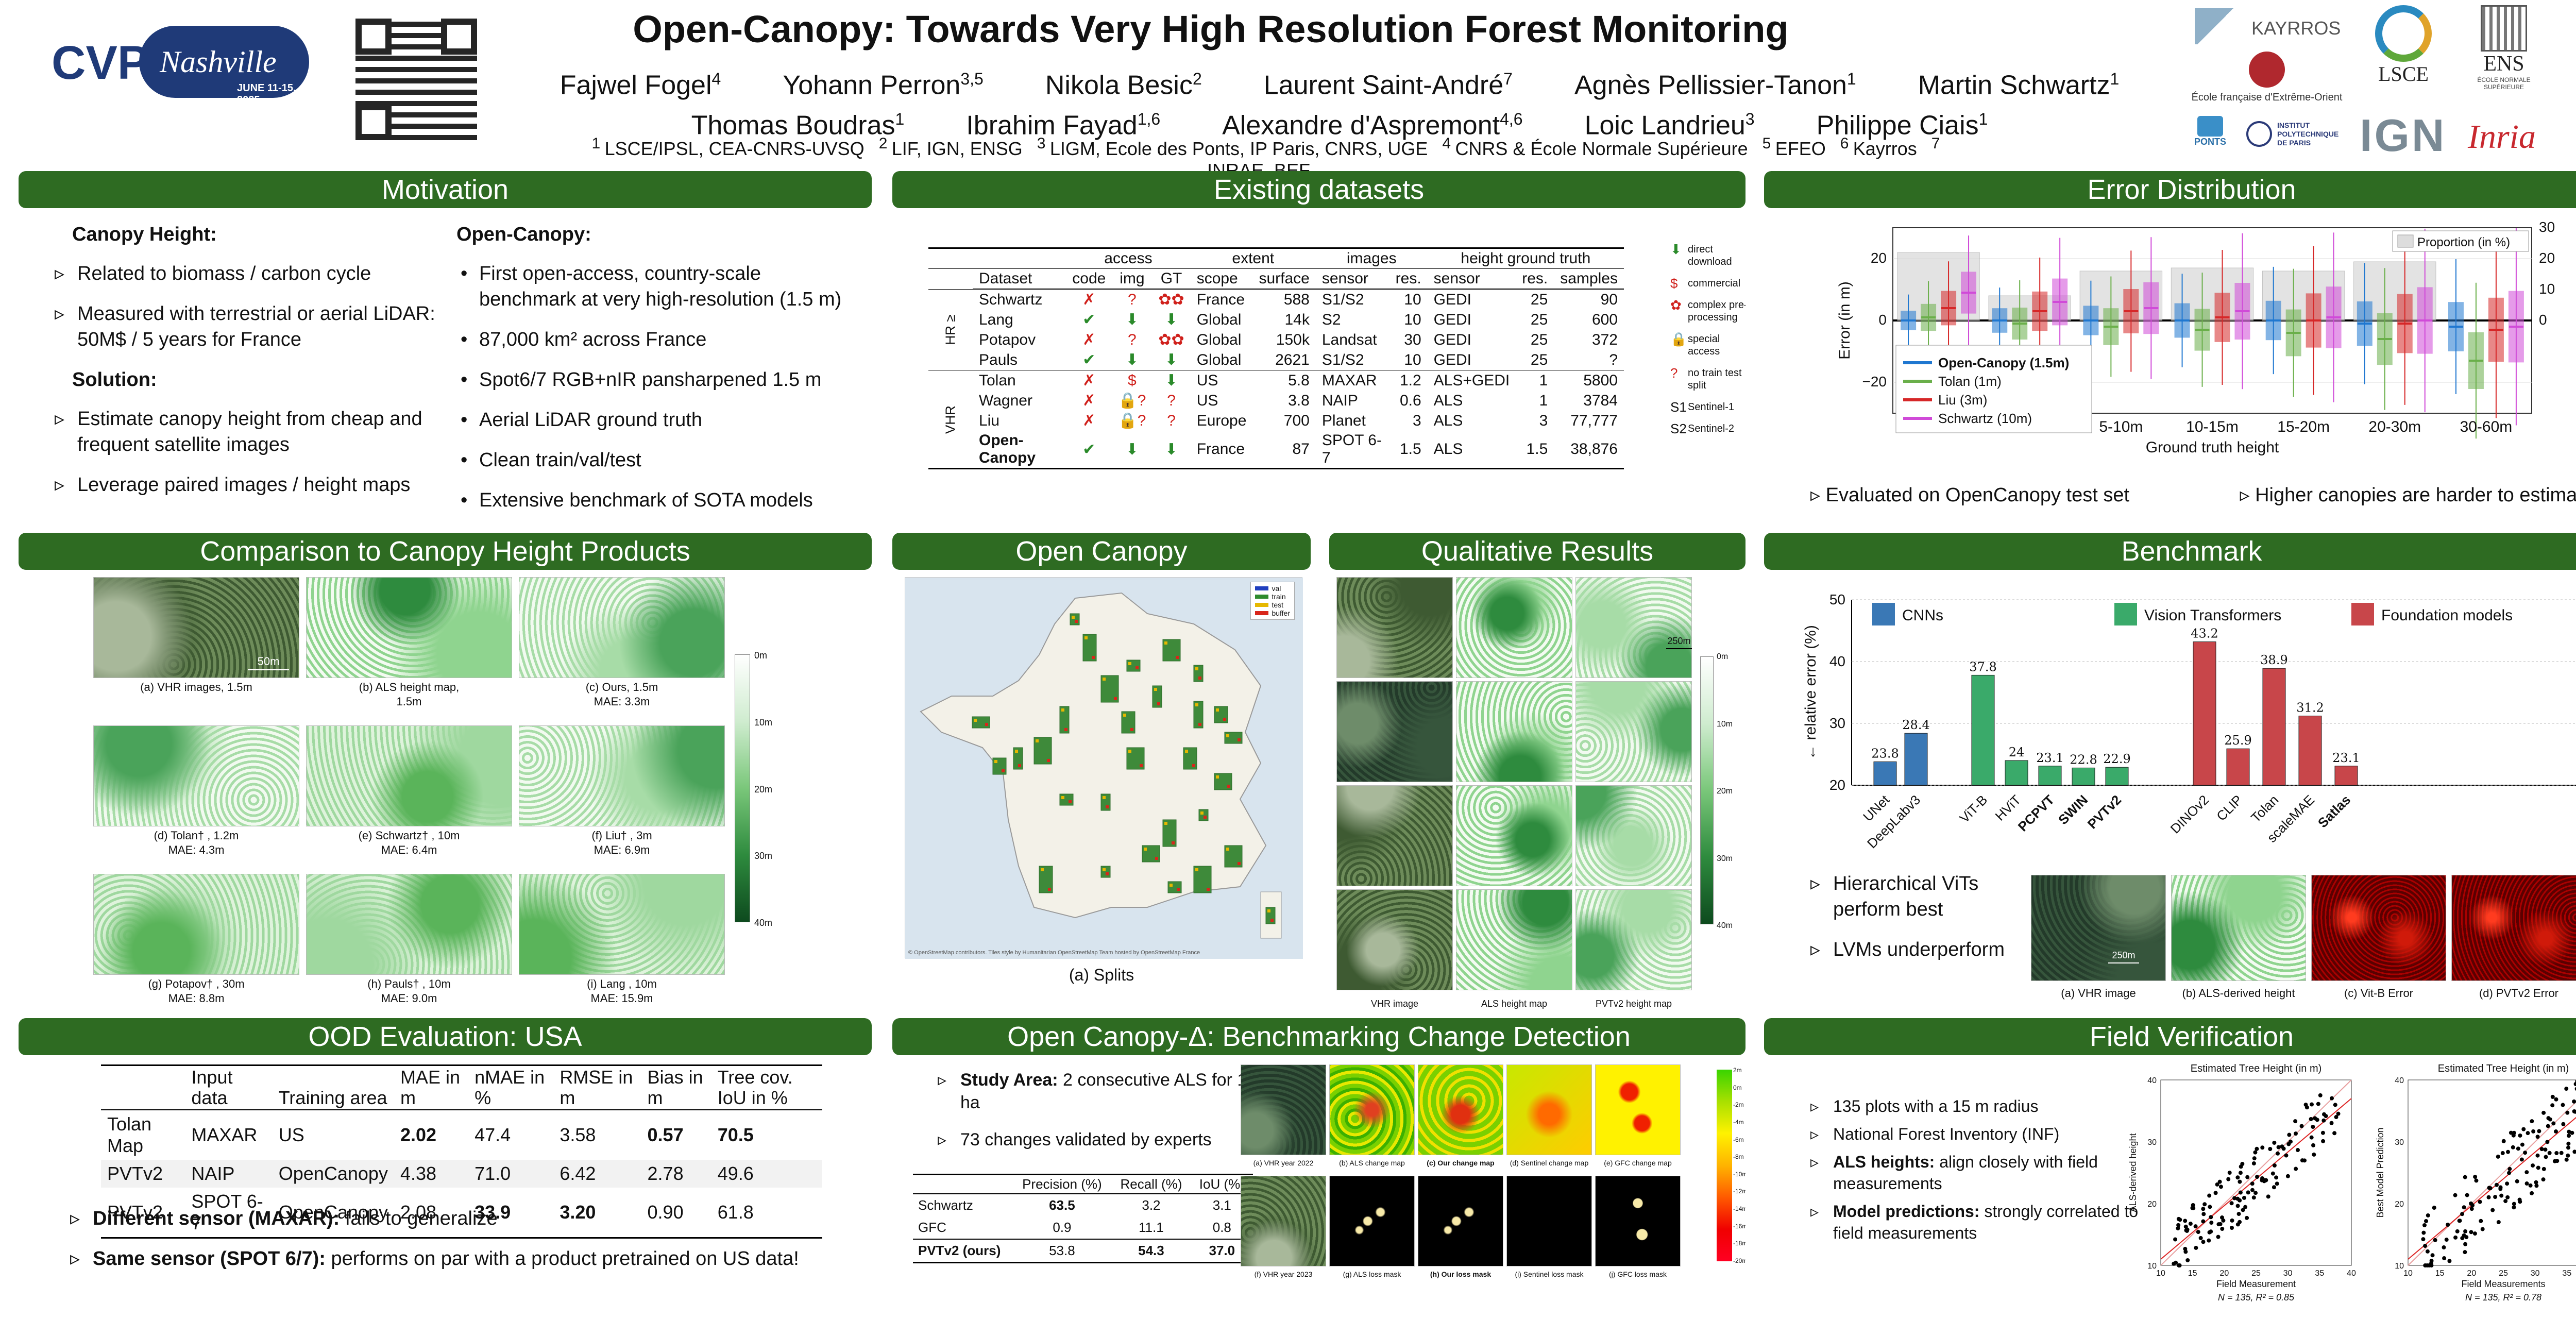 This screenshot has height=1319, width=2576. Describe the element at coordinates (1676, 249) in the screenshot. I see `legend-icon: ⬇` at that location.